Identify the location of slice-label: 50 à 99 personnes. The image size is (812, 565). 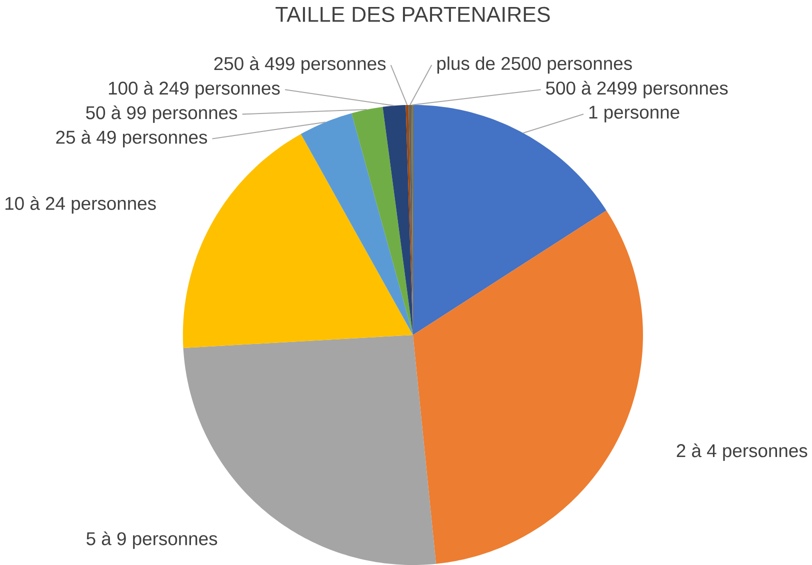
(162, 114).